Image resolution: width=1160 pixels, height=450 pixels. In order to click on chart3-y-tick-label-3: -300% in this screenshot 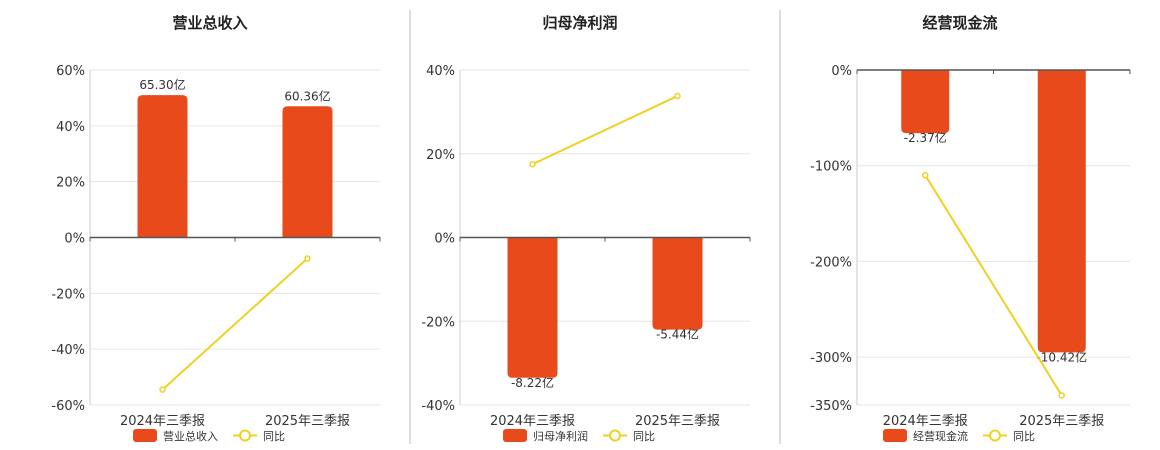, I will do `click(831, 358)`.